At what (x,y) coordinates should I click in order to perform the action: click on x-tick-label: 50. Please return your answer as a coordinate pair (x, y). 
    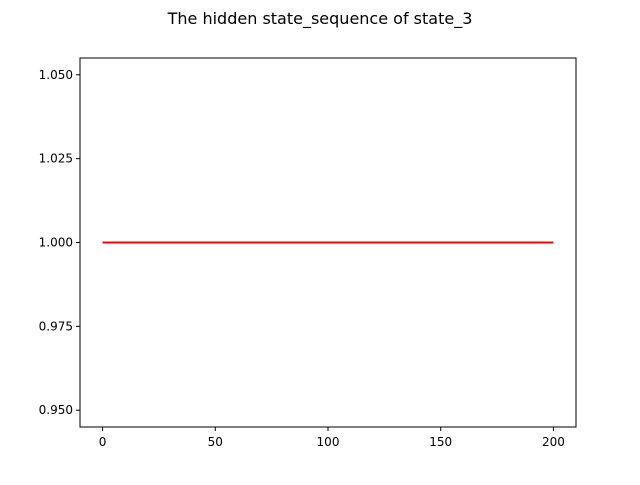
    Looking at the image, I should click on (215, 442).